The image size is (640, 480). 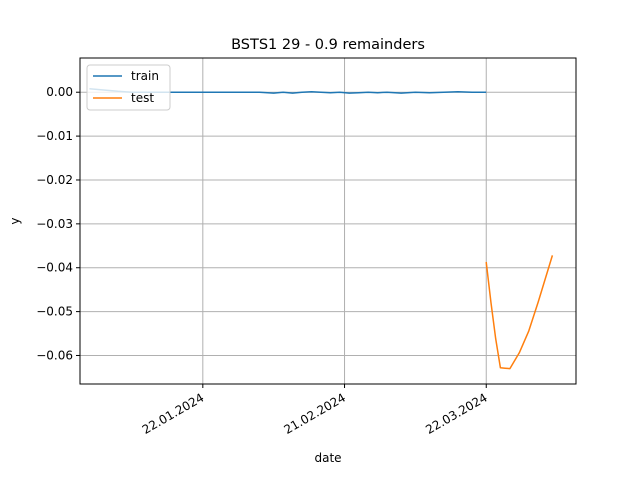 I want to click on legend-label-test: test, so click(x=142, y=98).